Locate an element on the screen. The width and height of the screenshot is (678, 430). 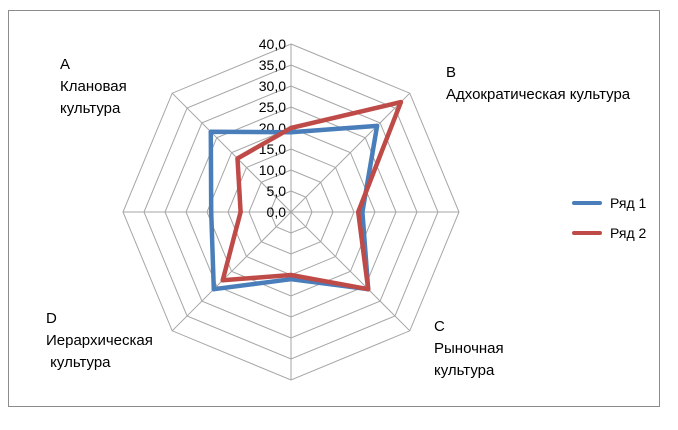
radial-axis-ticks: 0,05,010,015,020,025,030,035,040,0 is located at coordinates (272, 128).